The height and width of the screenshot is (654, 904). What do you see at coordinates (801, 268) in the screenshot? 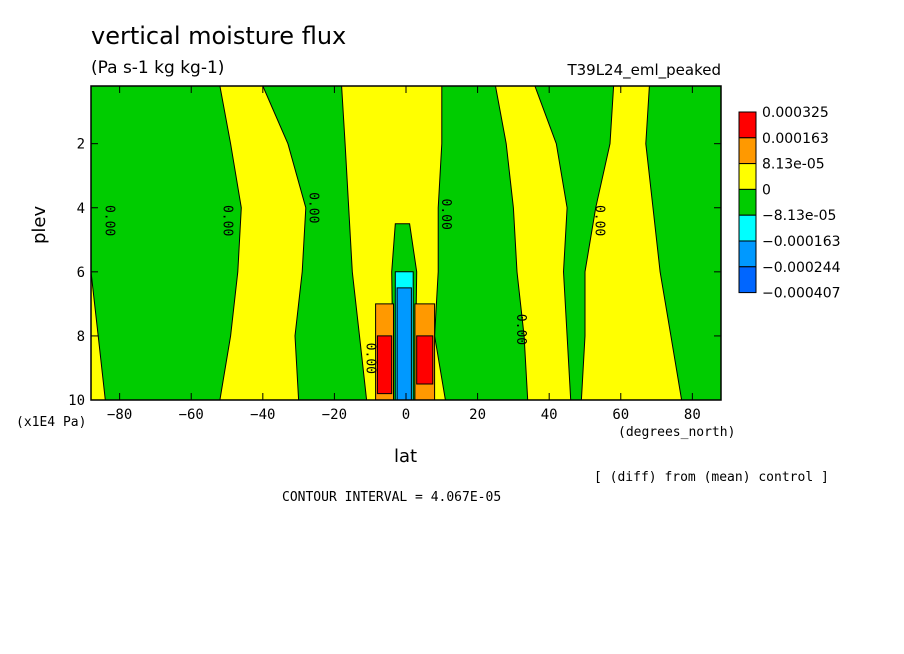
I see `colorbar-level-label: −0.000244` at bounding box center [801, 268].